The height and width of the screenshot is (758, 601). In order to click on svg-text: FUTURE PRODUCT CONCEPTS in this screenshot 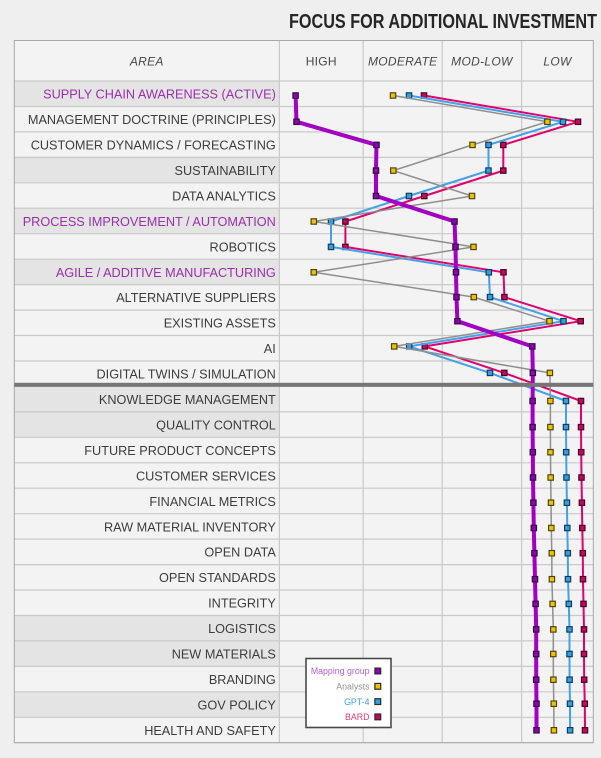, I will do `click(180, 451)`.